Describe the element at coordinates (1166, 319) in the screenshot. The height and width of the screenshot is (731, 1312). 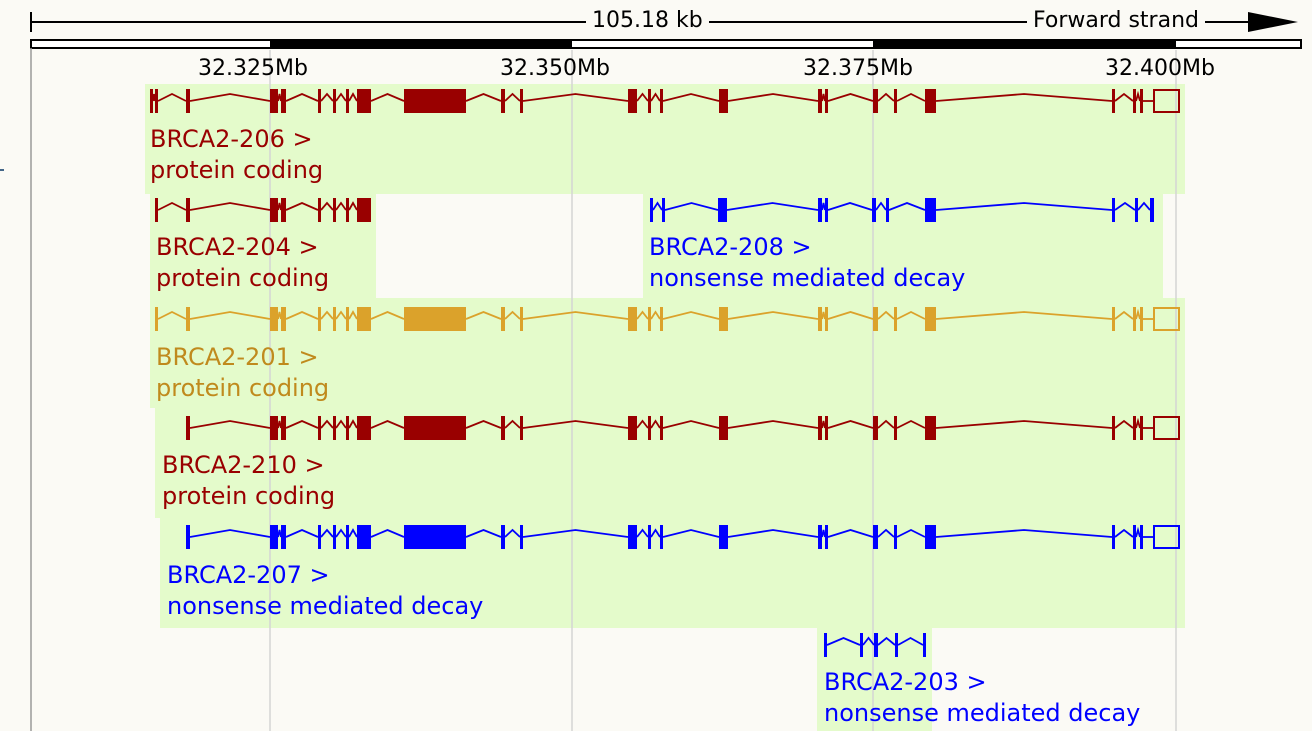
I see `utr-exon` at that location.